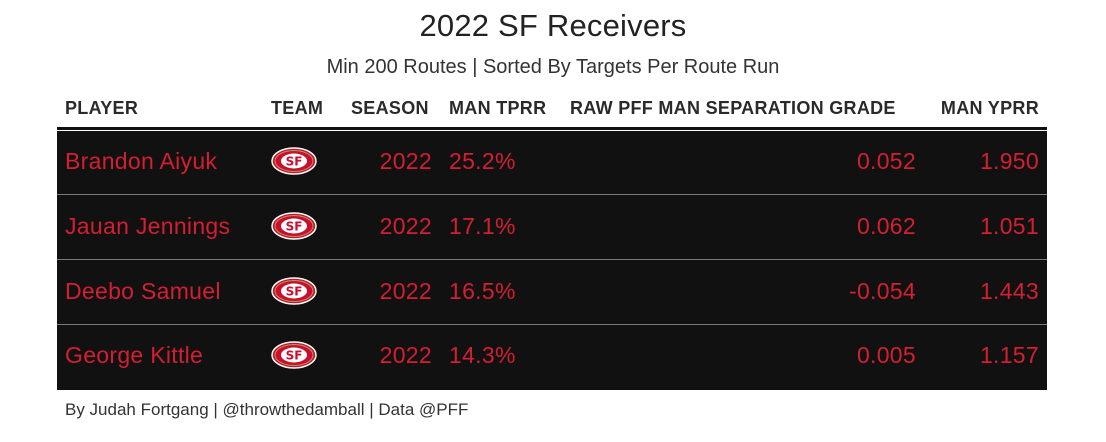 The width and height of the screenshot is (1106, 442). What do you see at coordinates (552, 228) in the screenshot?
I see `table-row: Jauan Jennings 2022 17.1% 0.062 1.051 SF` at bounding box center [552, 228].